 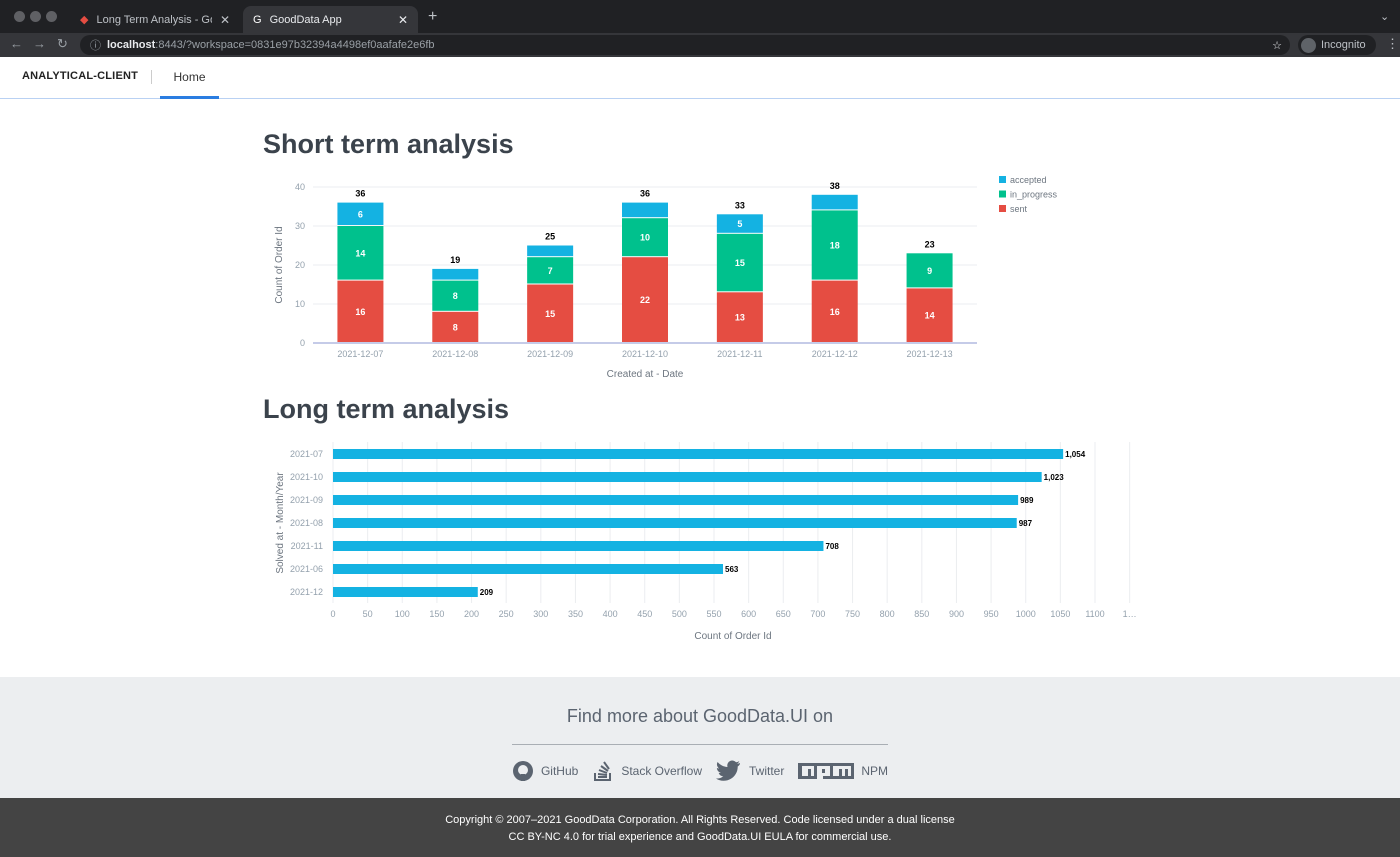 I want to click on stackoverflow-label: Stack Overflow, so click(x=662, y=771).